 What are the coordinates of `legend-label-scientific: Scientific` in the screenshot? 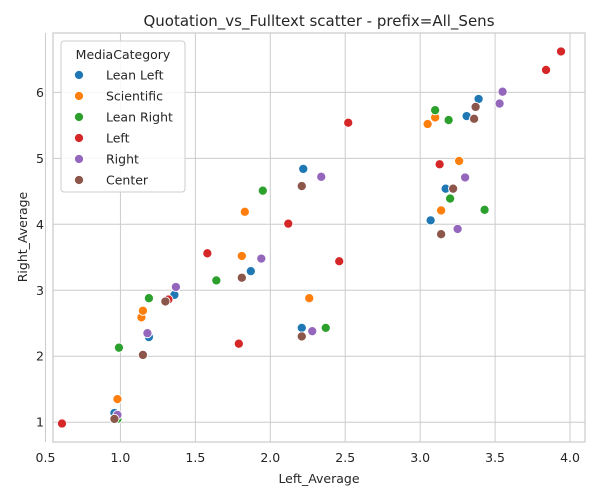 It's located at (134, 96).